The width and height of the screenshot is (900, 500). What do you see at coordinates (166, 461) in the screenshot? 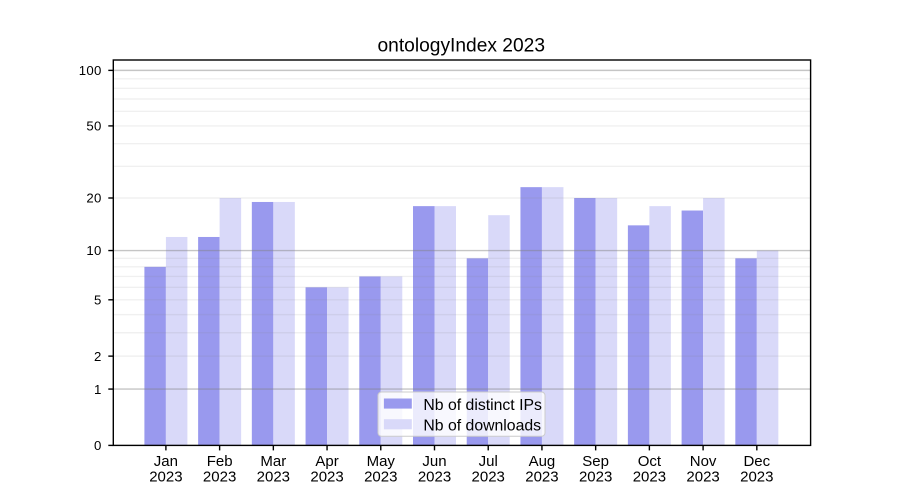
I see `svg-text: Jan` at bounding box center [166, 461].